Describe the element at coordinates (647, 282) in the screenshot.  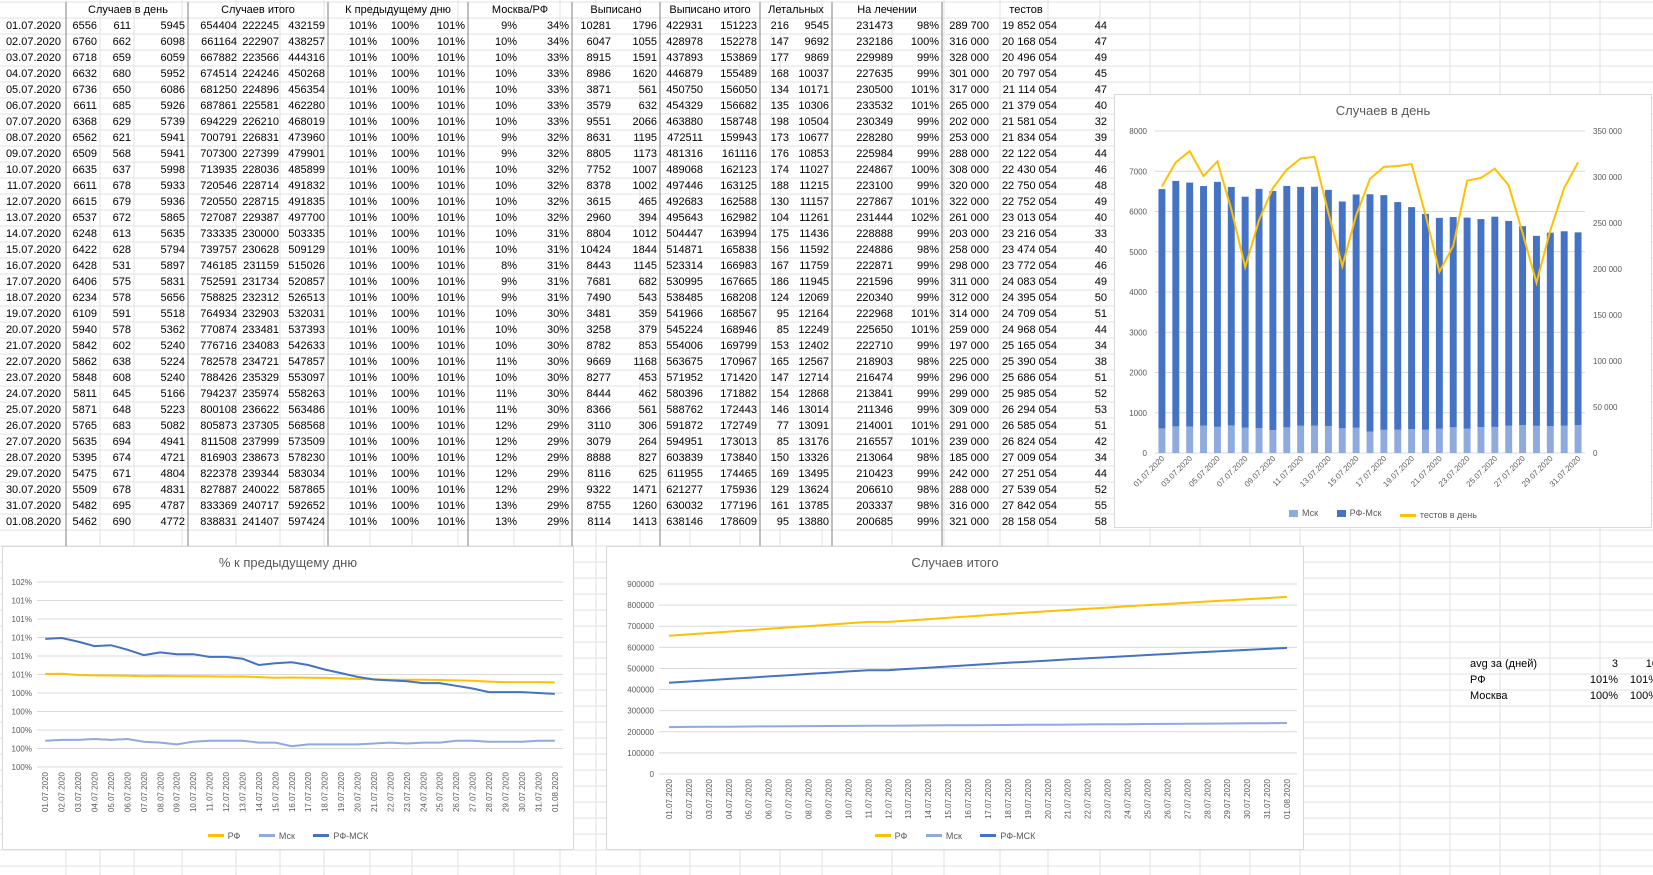
I see `table-cell: 682` at that location.